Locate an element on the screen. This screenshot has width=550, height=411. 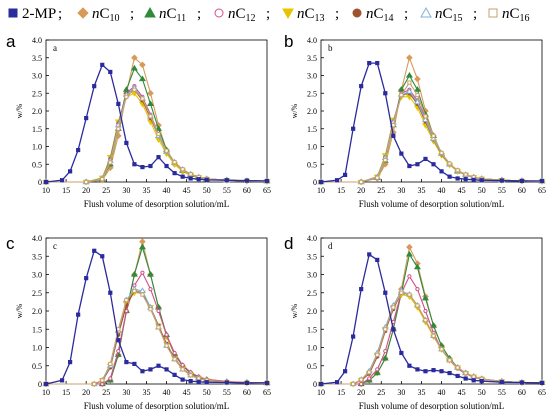
series-nc10 is located at coordinates (431, 315).